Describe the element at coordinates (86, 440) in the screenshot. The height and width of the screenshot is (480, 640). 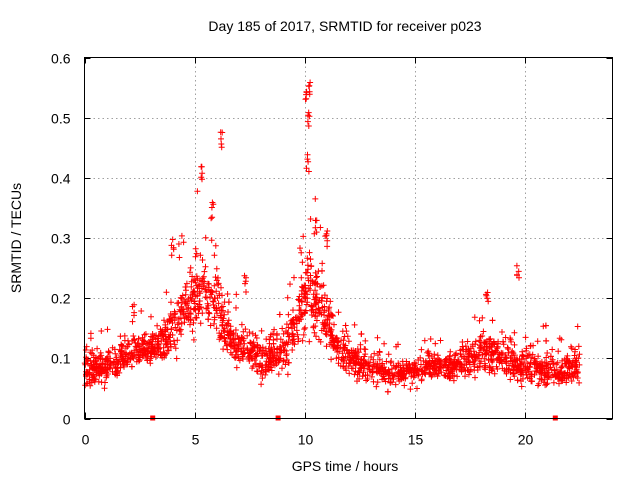
I see `x-tick-label: 0` at that location.